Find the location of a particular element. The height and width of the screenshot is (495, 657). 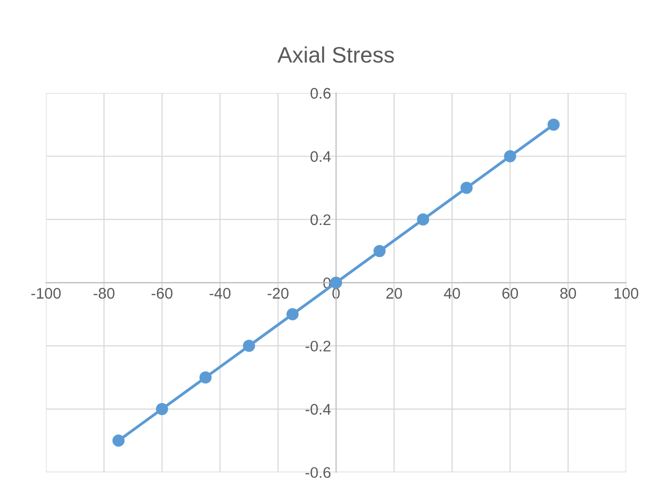

x-tick-label: -60 is located at coordinates (162, 293).